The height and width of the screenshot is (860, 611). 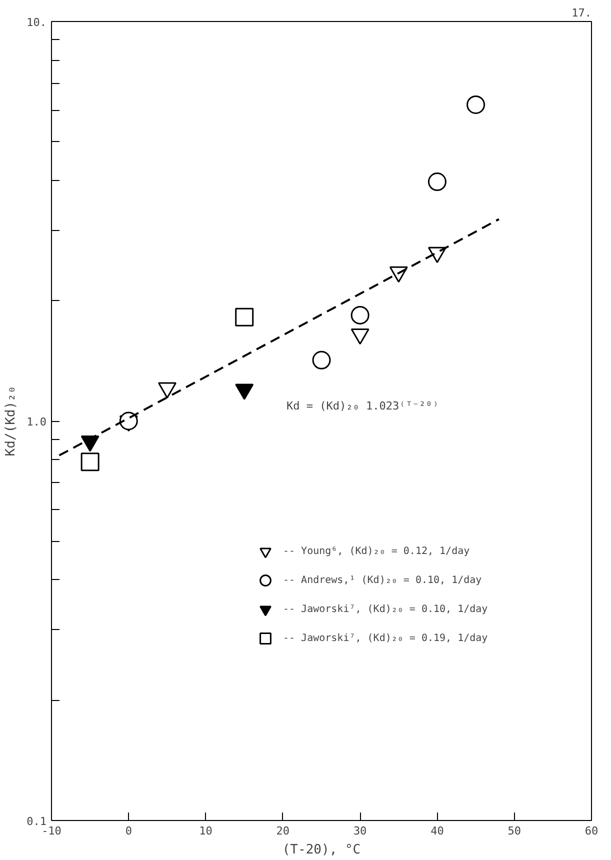 What do you see at coordinates (283, 831) in the screenshot?
I see `x-tick-label: 20` at bounding box center [283, 831].